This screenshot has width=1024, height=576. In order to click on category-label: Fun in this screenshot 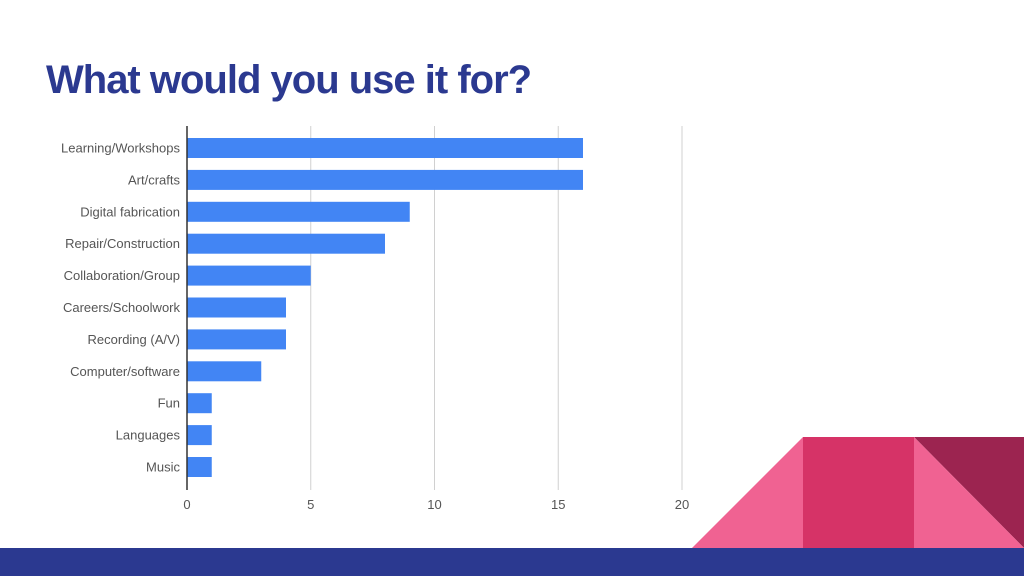, I will do `click(169, 403)`.